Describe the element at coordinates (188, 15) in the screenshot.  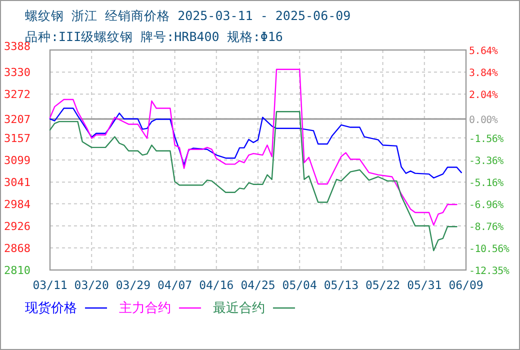
I see `chart-title: 螺纹钢 浙江 经销商价格 2025-03-11 - 2025-06-09` at that location.